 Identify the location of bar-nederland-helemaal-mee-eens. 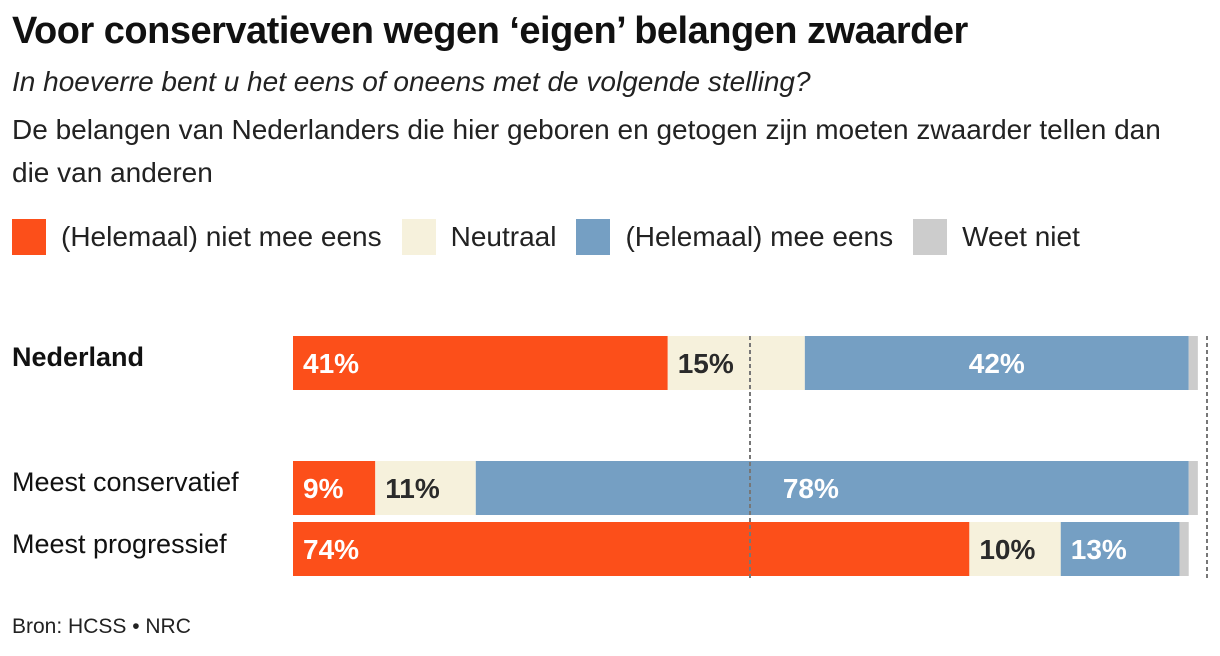
(996, 363).